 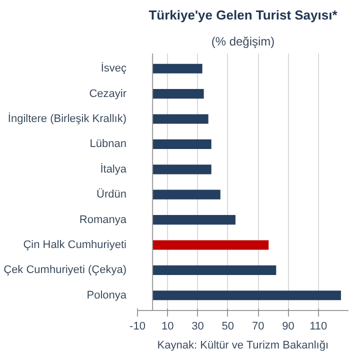 What do you see at coordinates (103, 220) in the screenshot?
I see `y-tick-label: Romanya` at bounding box center [103, 220].